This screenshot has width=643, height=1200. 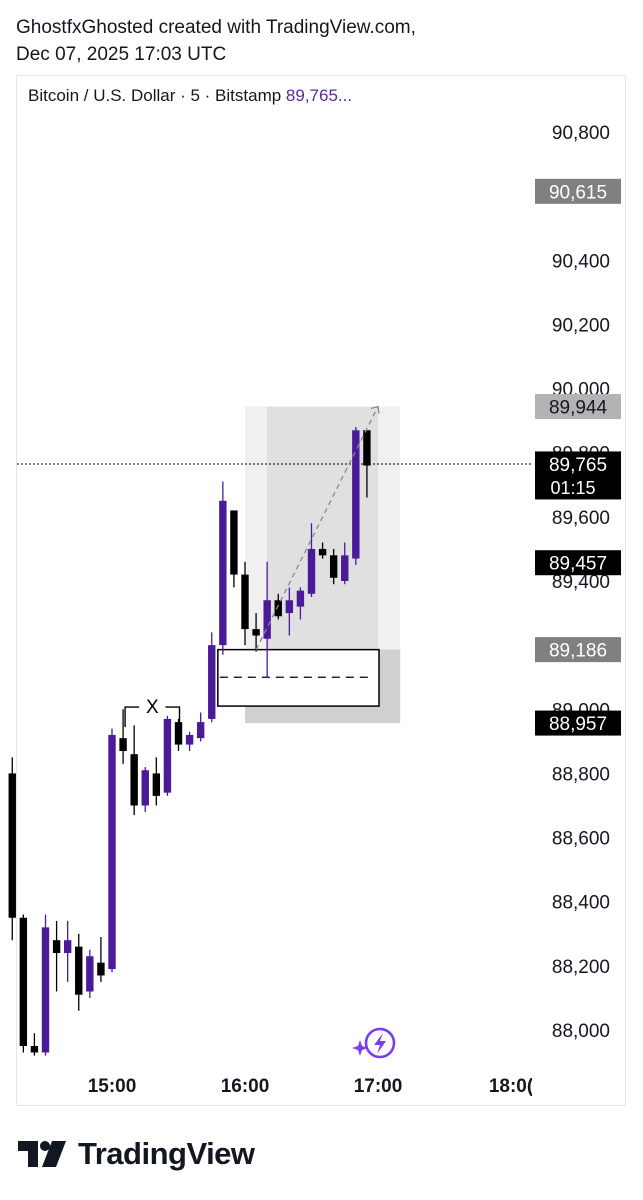 I want to click on price-axis-label: 89,457, so click(x=578, y=564).